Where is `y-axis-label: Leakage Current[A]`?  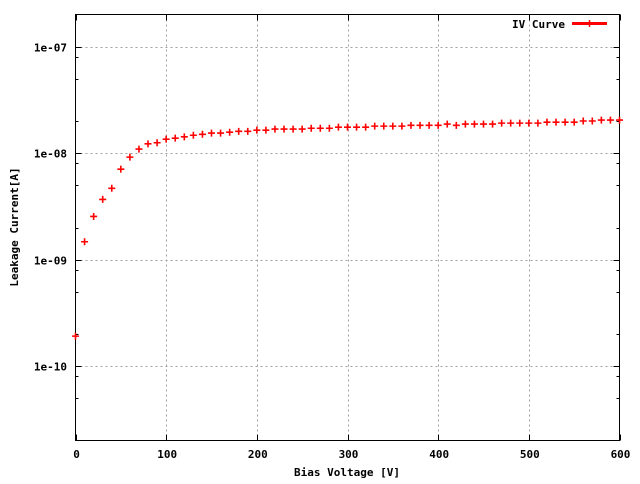 y-axis-label: Leakage Current[A] is located at coordinates (14, 226).